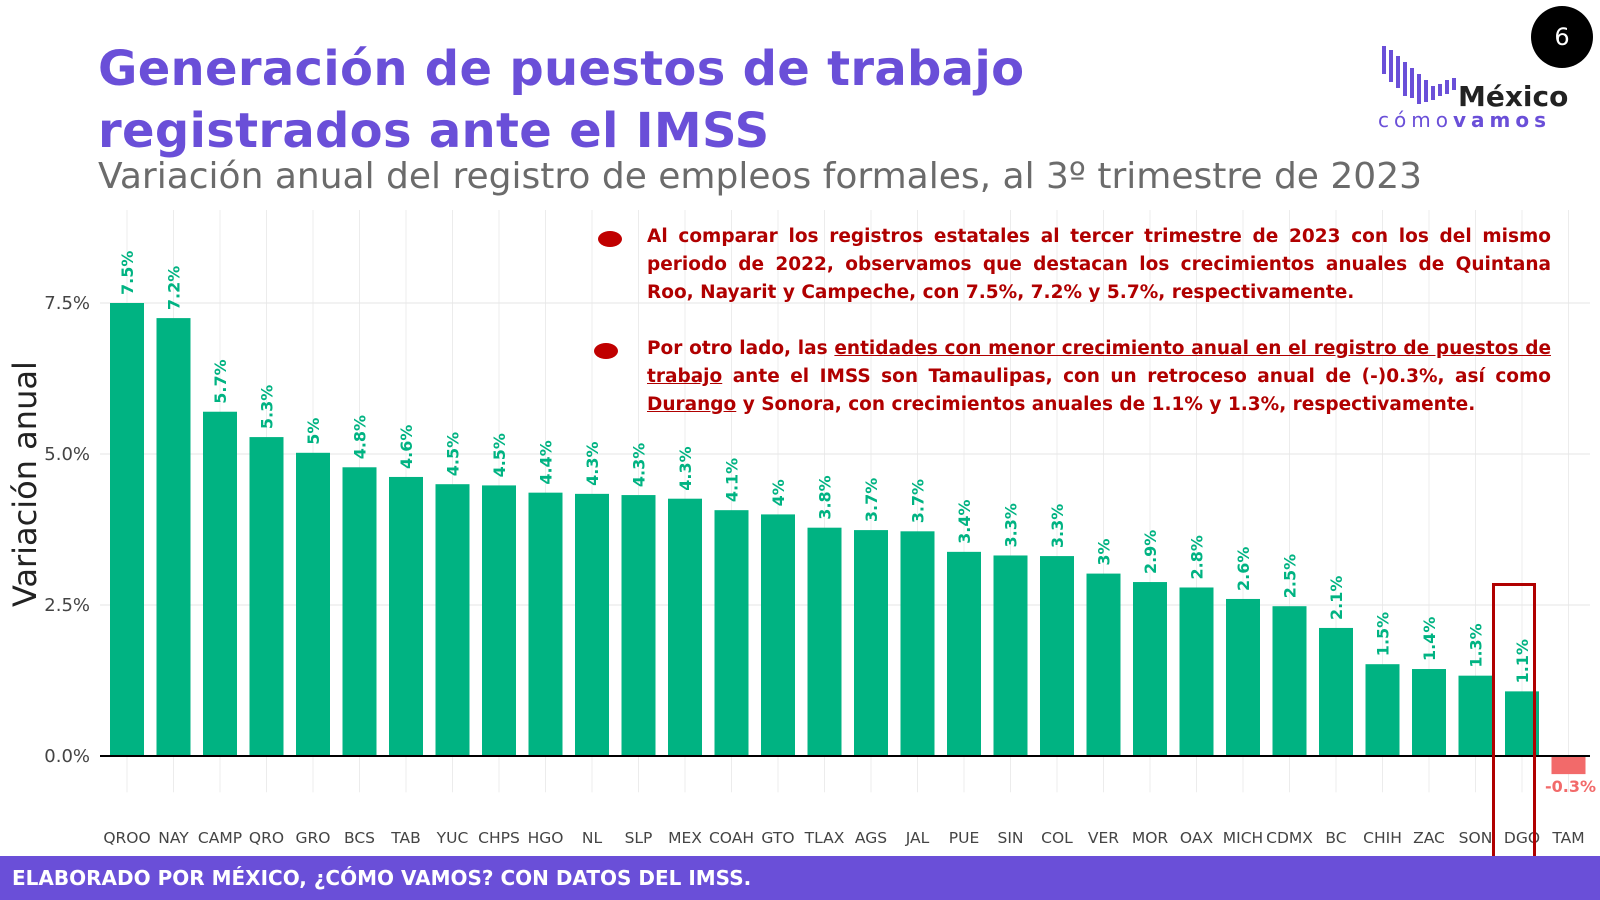 The height and width of the screenshot is (900, 1600). I want to click on bar-col, so click(1057, 656).